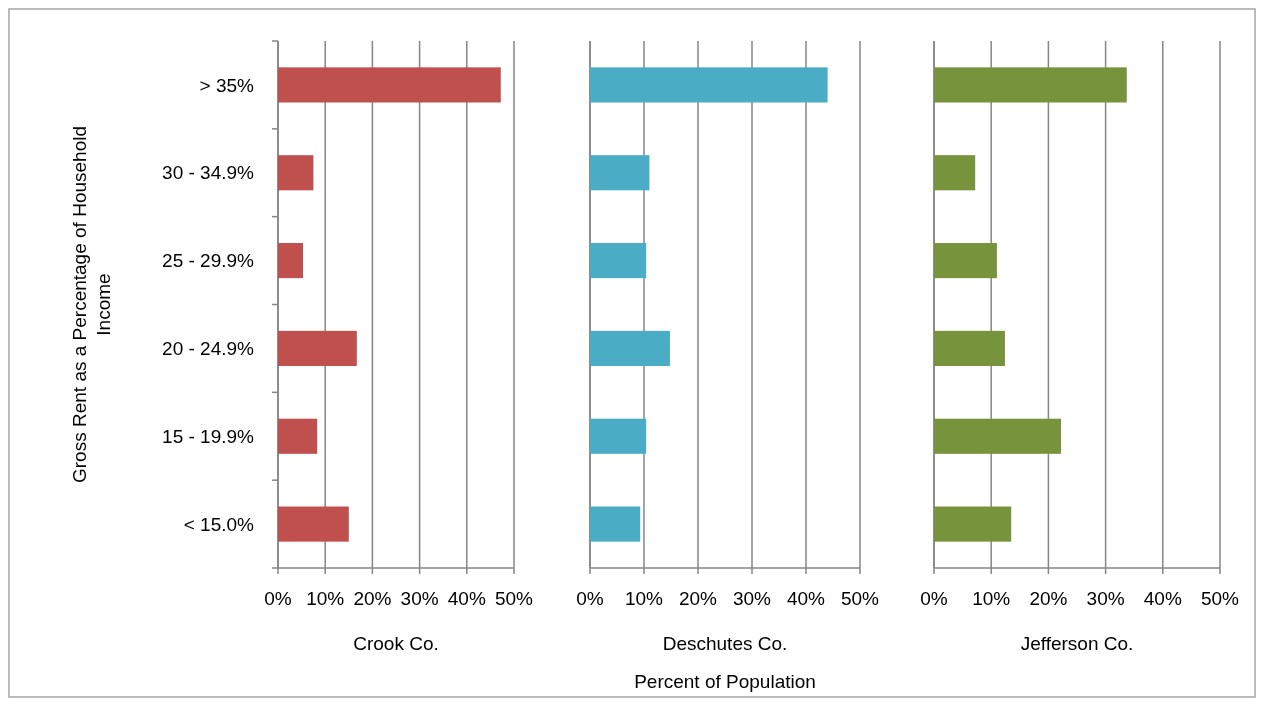 The image size is (1264, 706). What do you see at coordinates (219, 524) in the screenshot?
I see `y-tick-label: < 15.0%` at bounding box center [219, 524].